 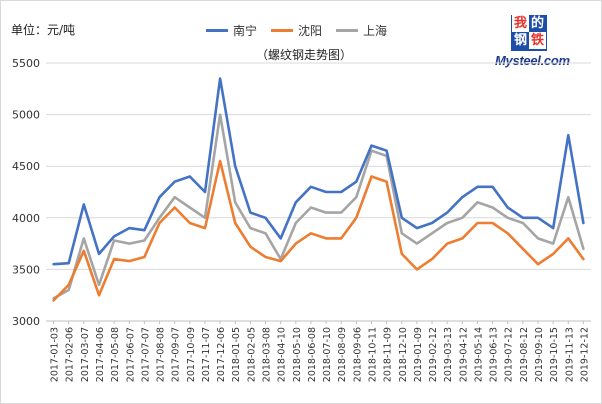 What do you see at coordinates (267, 354) in the screenshot?
I see `x-tick-label: 2018-03-08` at bounding box center [267, 354].